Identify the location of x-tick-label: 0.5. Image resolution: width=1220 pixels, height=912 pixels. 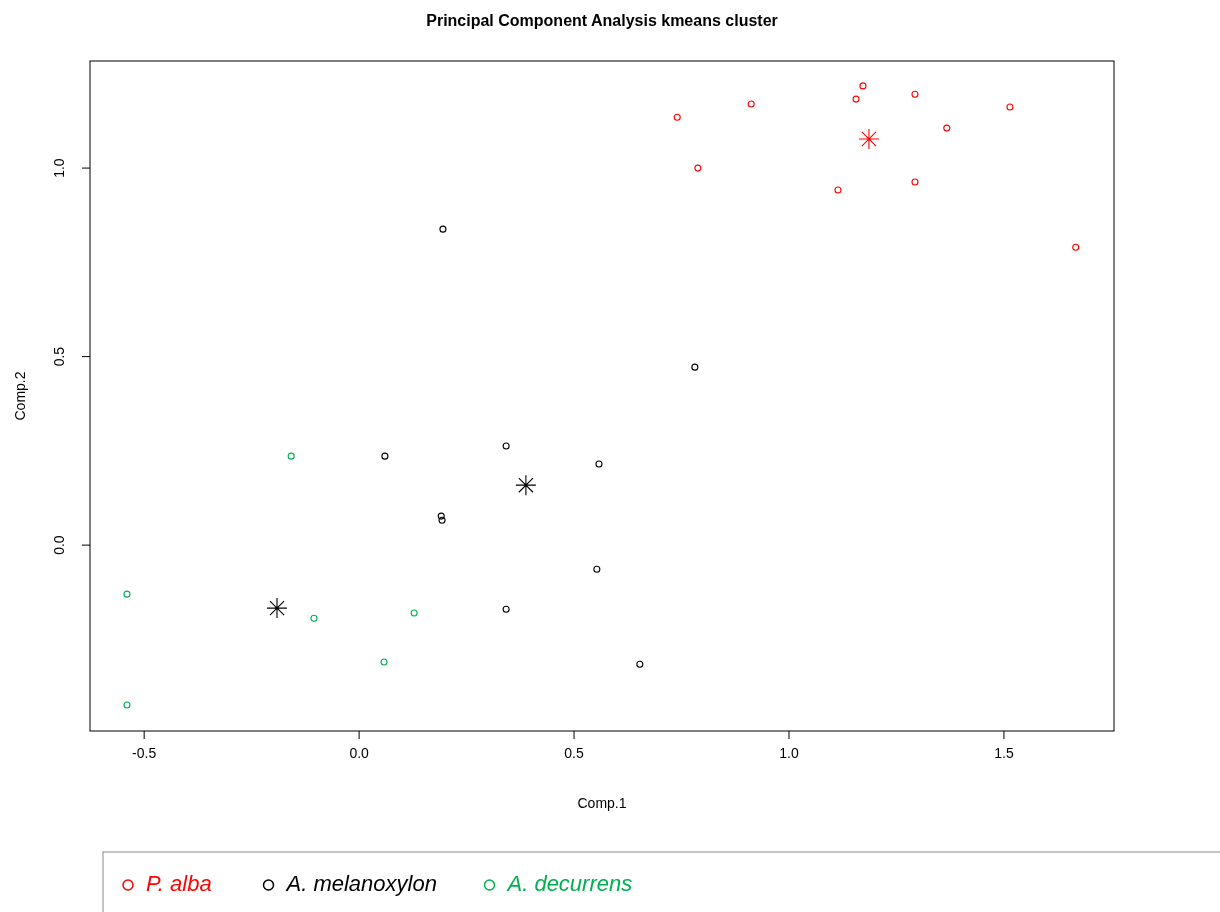
(574, 753).